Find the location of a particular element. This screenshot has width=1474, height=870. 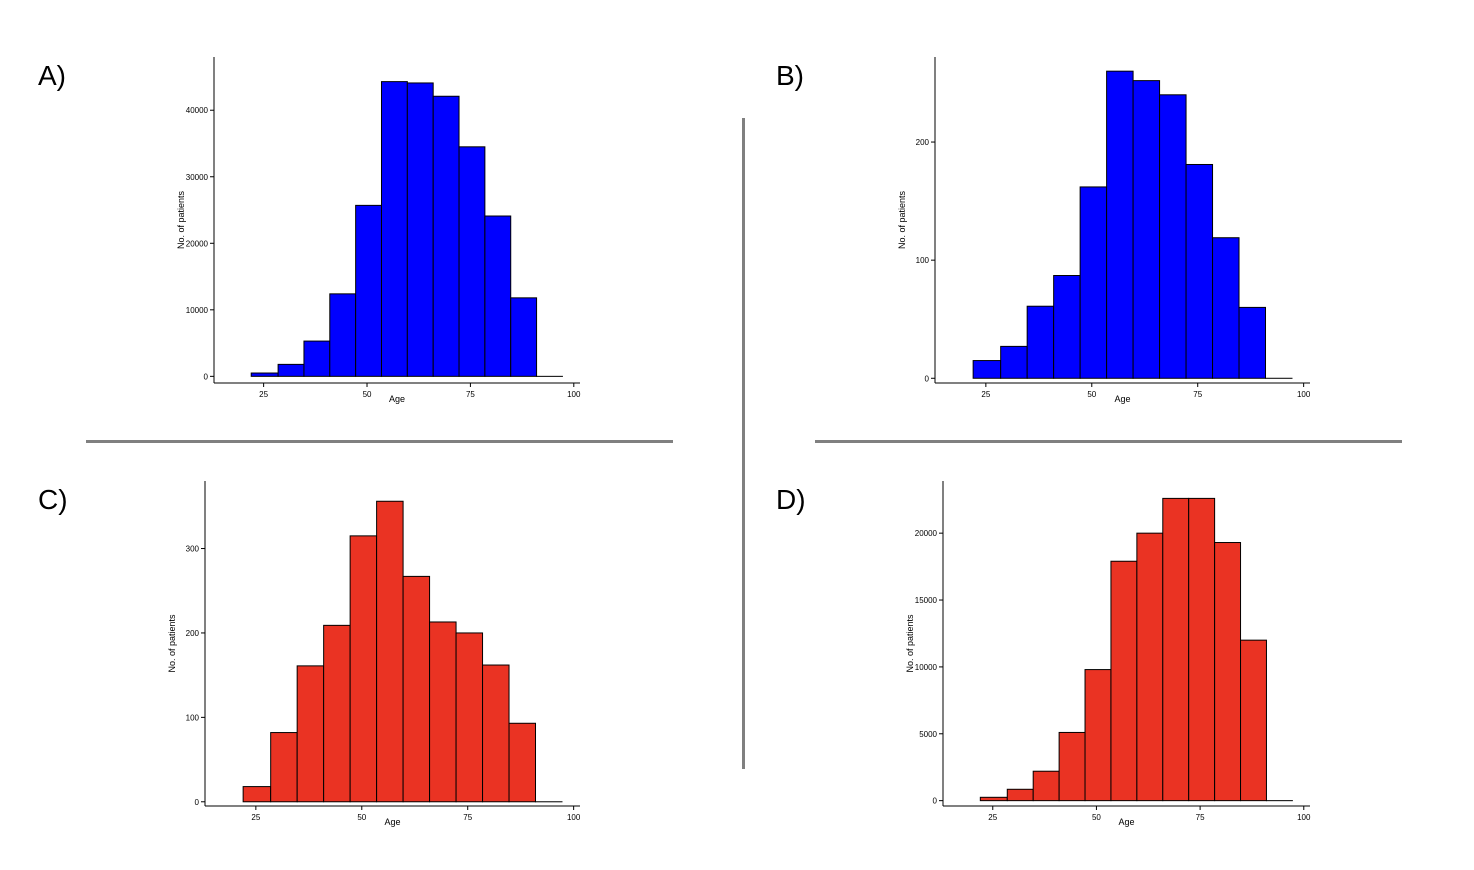

y-tick-label: 5000 is located at coordinates (928, 734).